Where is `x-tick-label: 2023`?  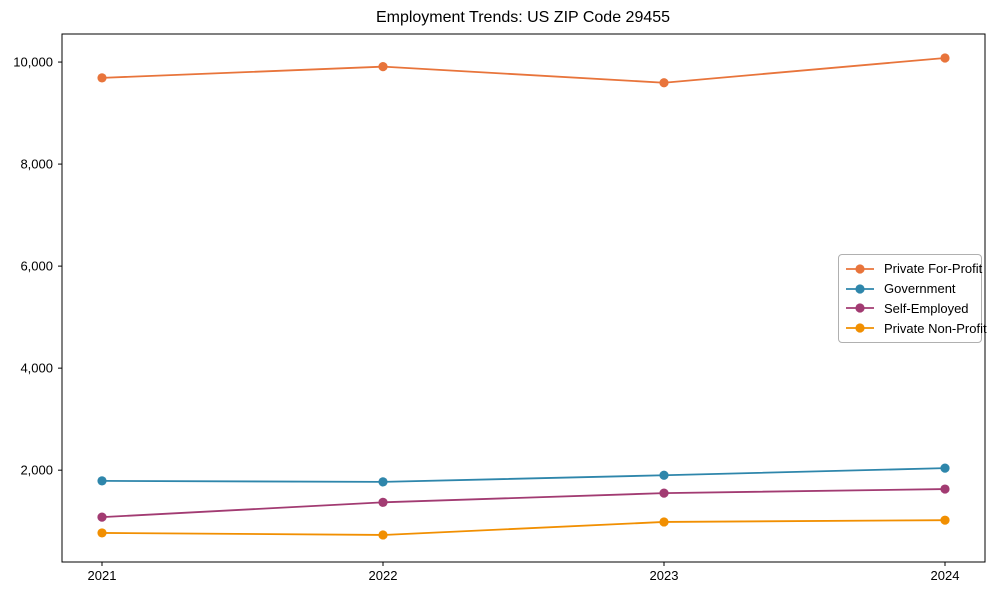
x-tick-label: 2023 is located at coordinates (664, 575).